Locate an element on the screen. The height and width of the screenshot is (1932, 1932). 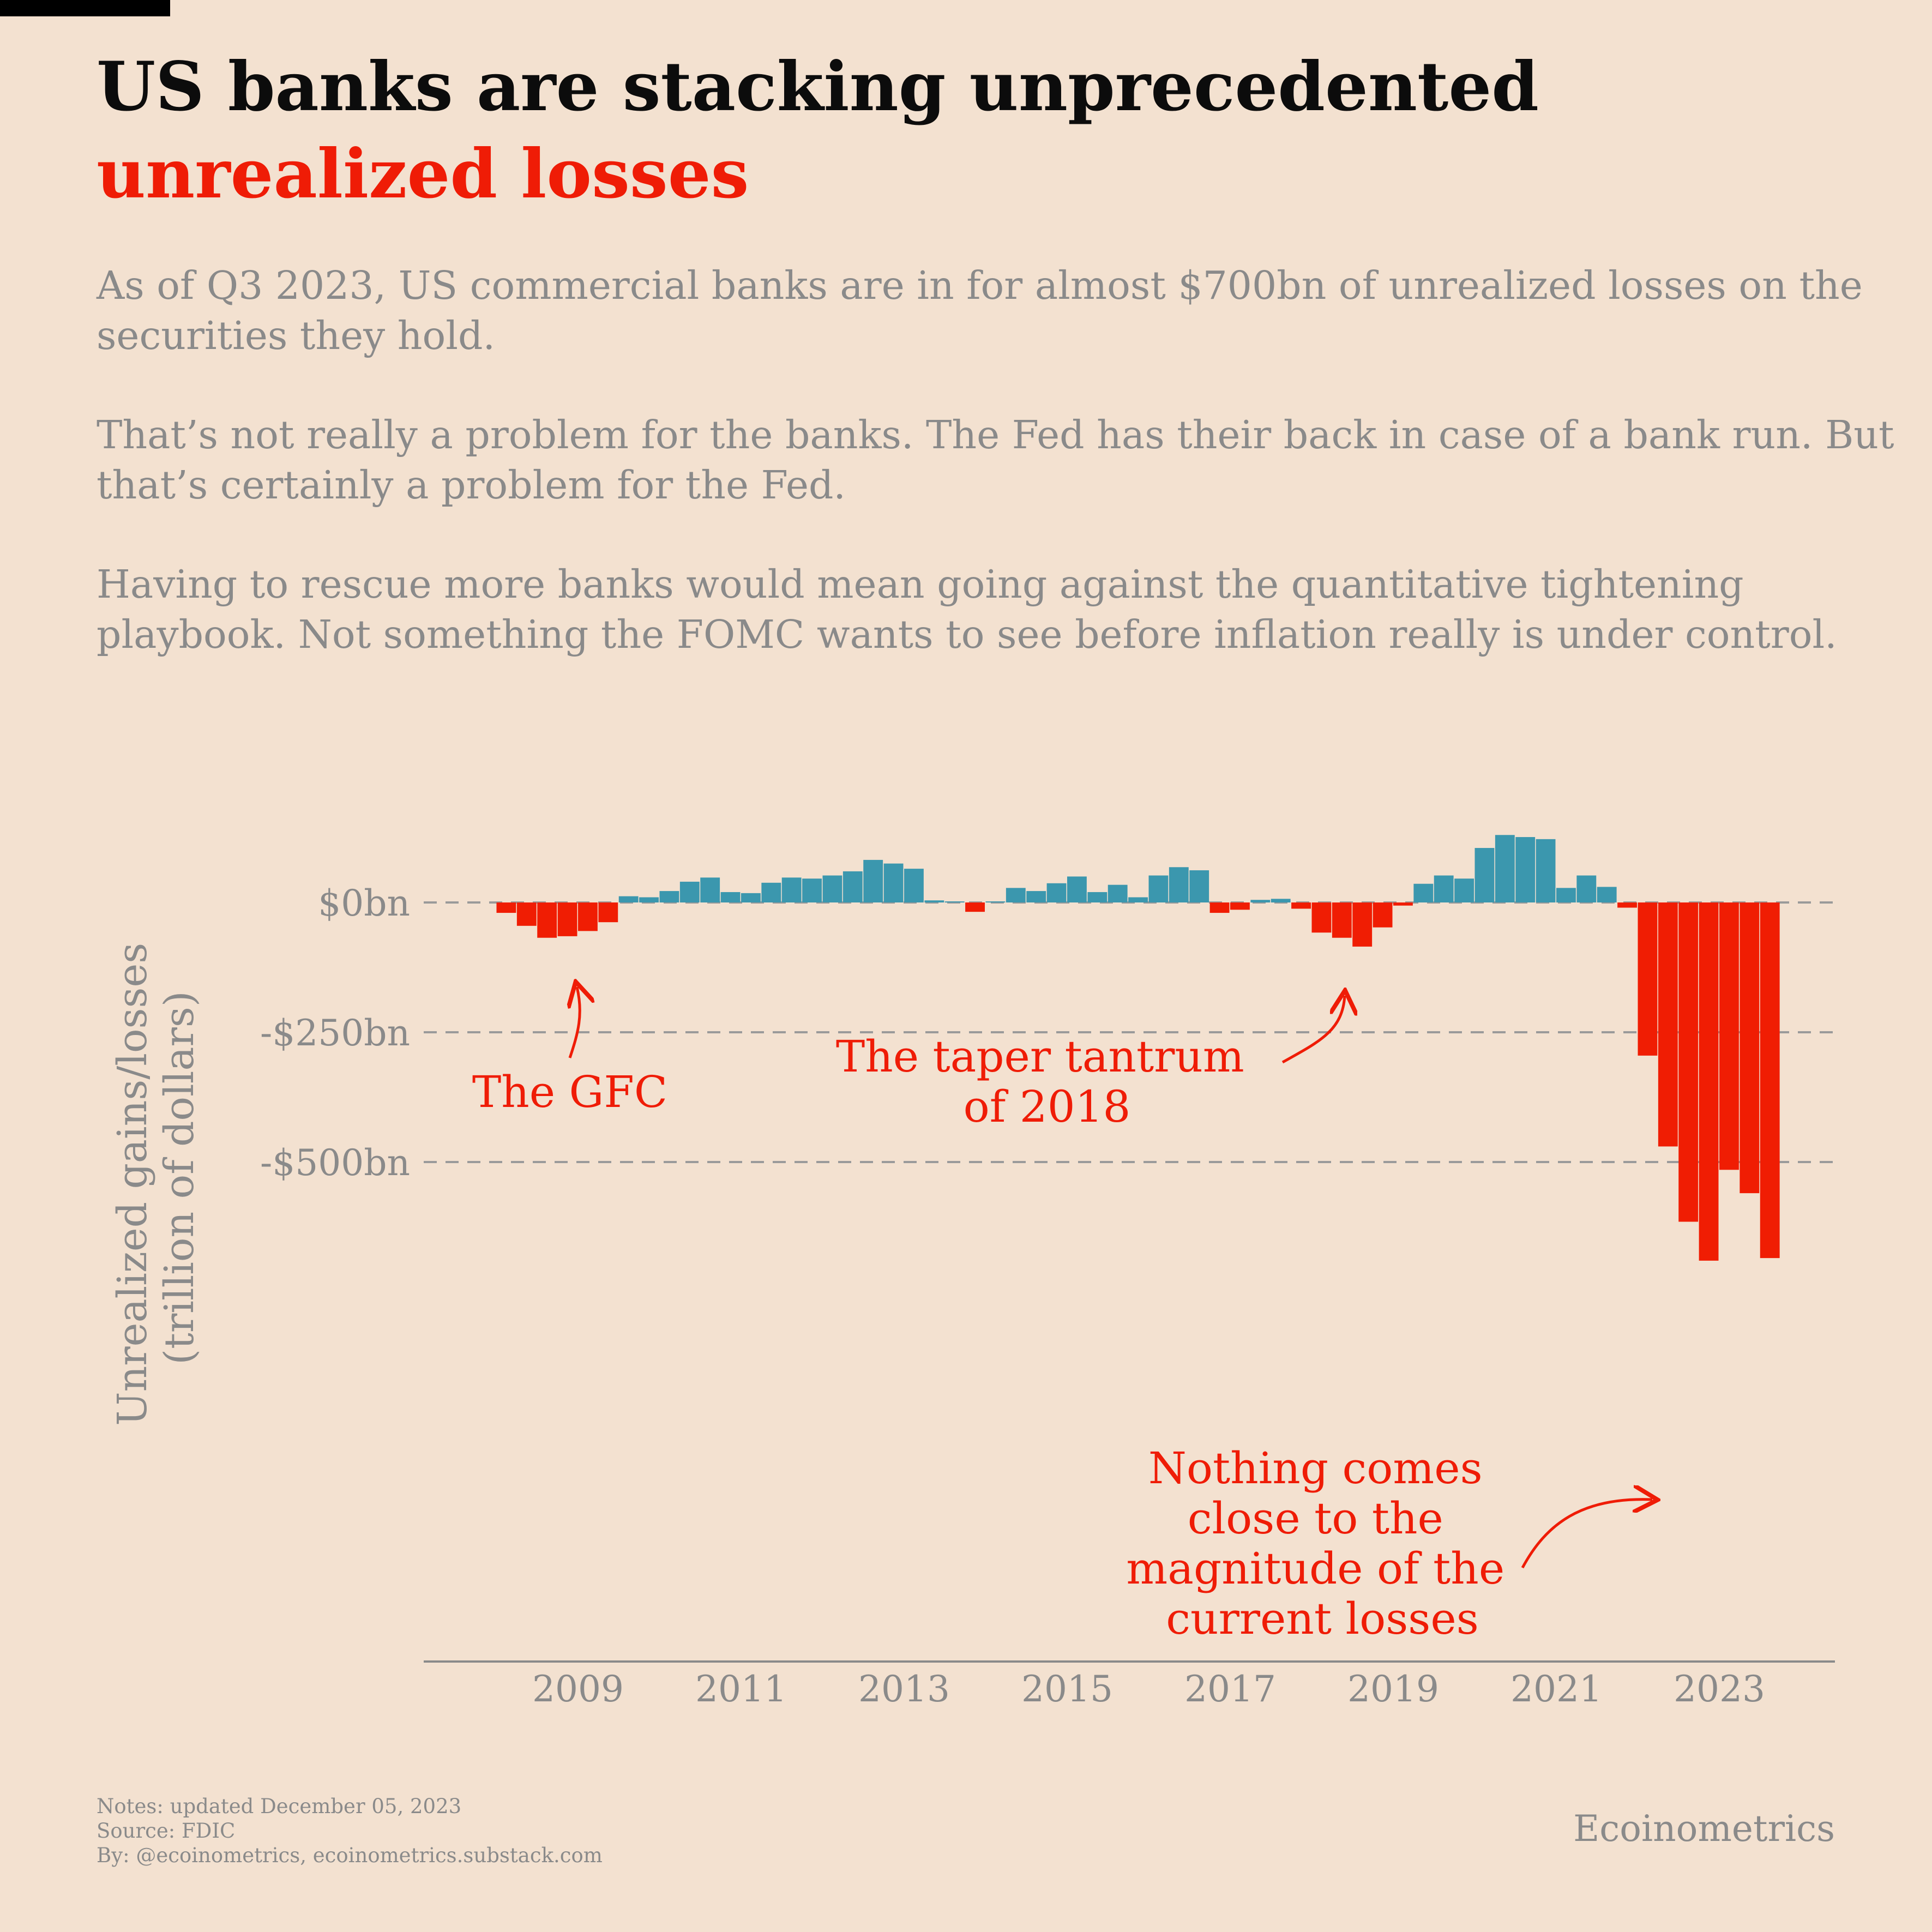
annotation-taper: The taper tantrum of 2018 is located at coordinates (1047, 1081).